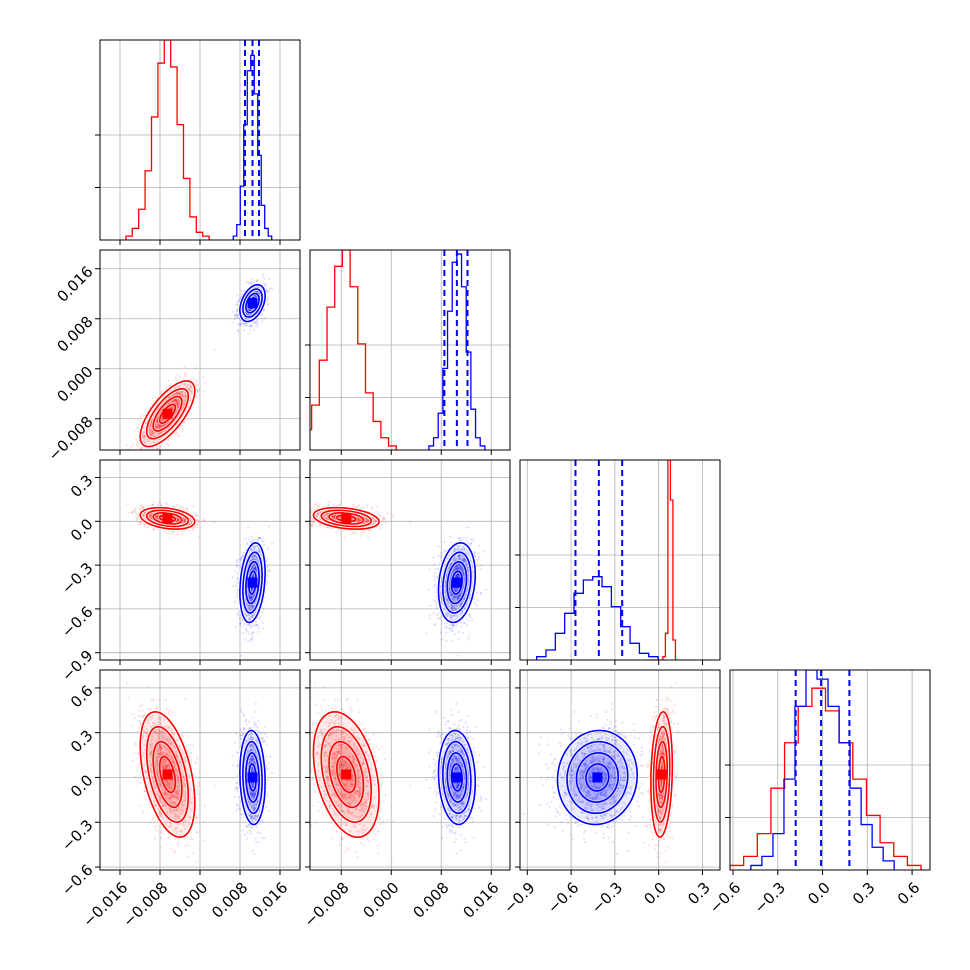  What do you see at coordinates (167, 414) in the screenshot?
I see `contour-line` at bounding box center [167, 414].